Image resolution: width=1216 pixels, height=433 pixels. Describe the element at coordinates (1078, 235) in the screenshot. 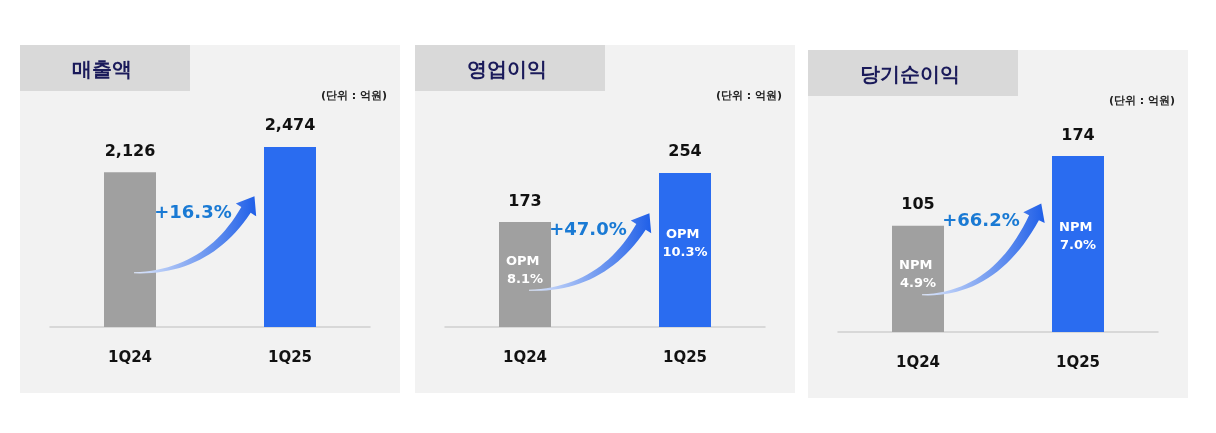

I see `annotation: NPM 7.0%` at that location.